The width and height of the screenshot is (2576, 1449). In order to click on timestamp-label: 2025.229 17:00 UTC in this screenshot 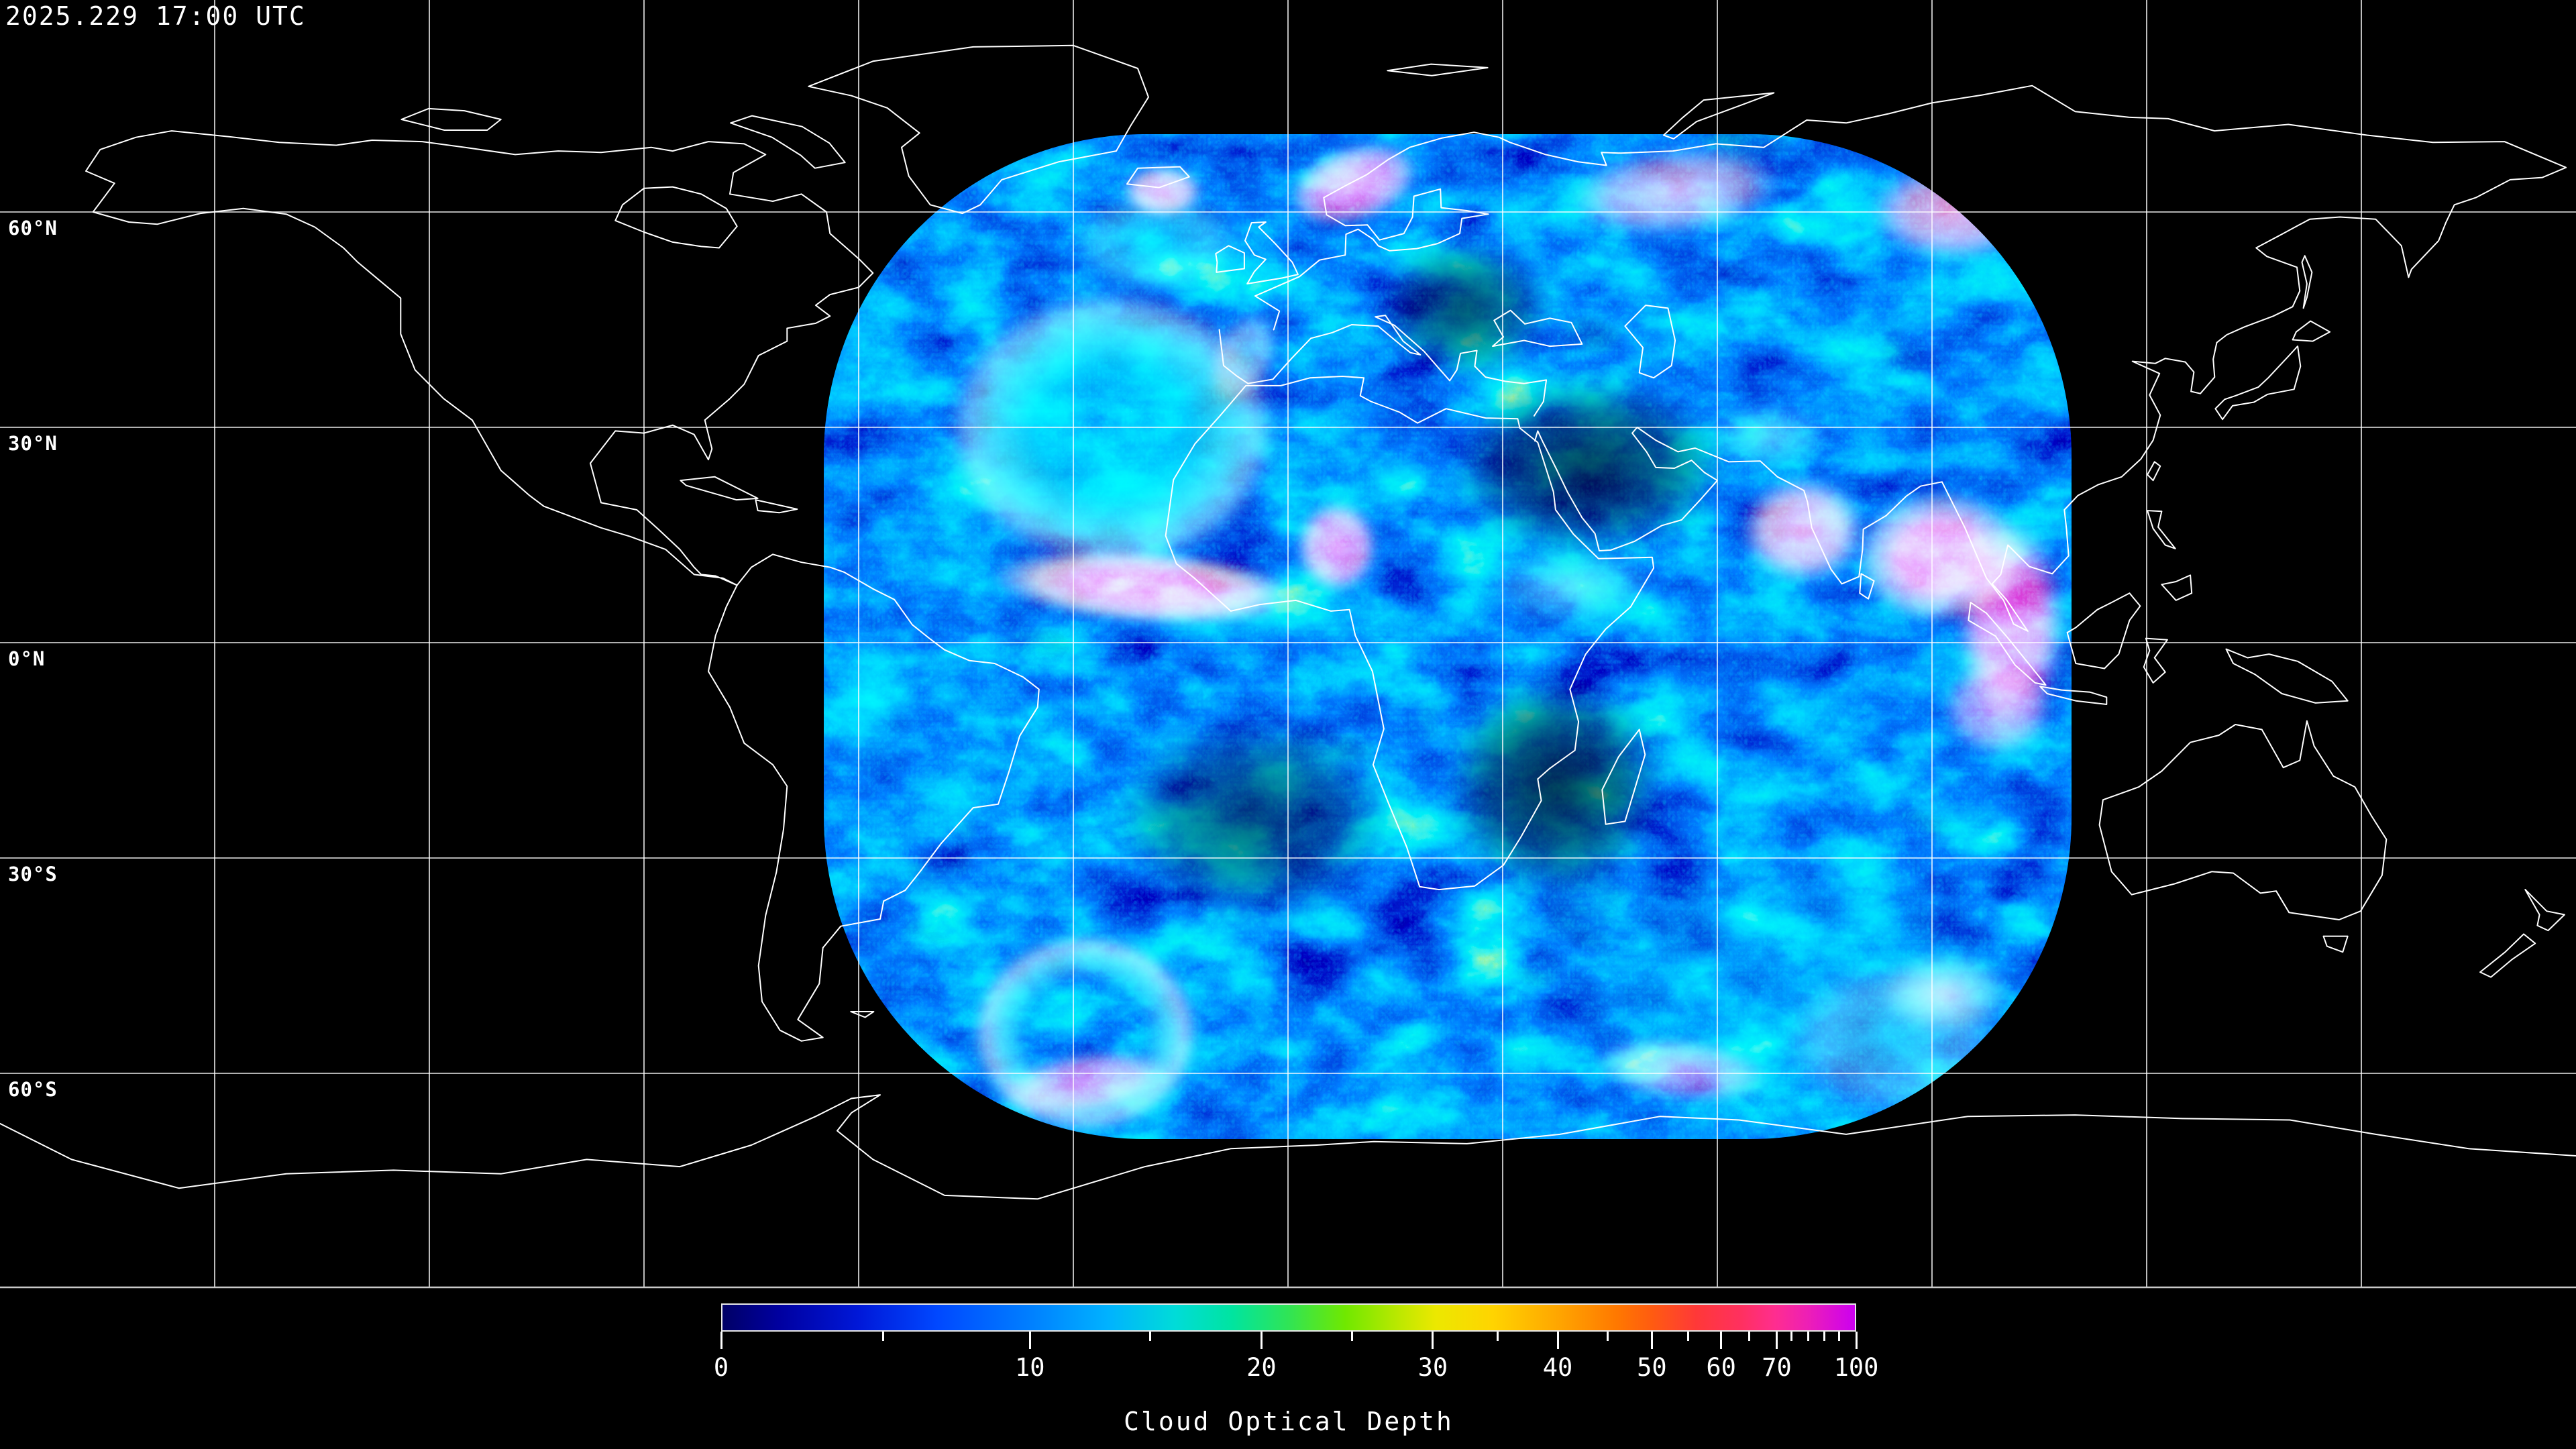, I will do `click(155, 16)`.